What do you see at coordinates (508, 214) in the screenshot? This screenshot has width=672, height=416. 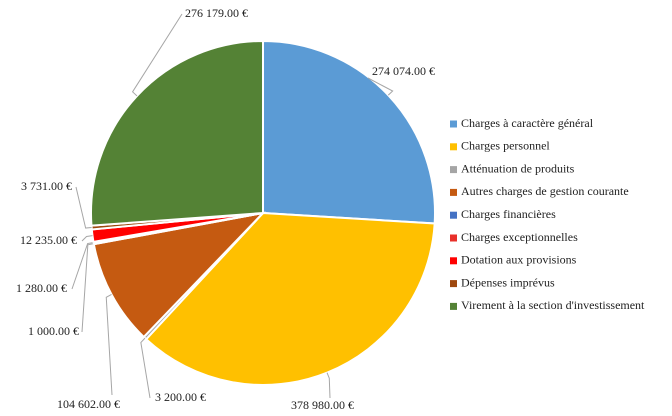 I see `legend-label: Charges financières` at bounding box center [508, 214].